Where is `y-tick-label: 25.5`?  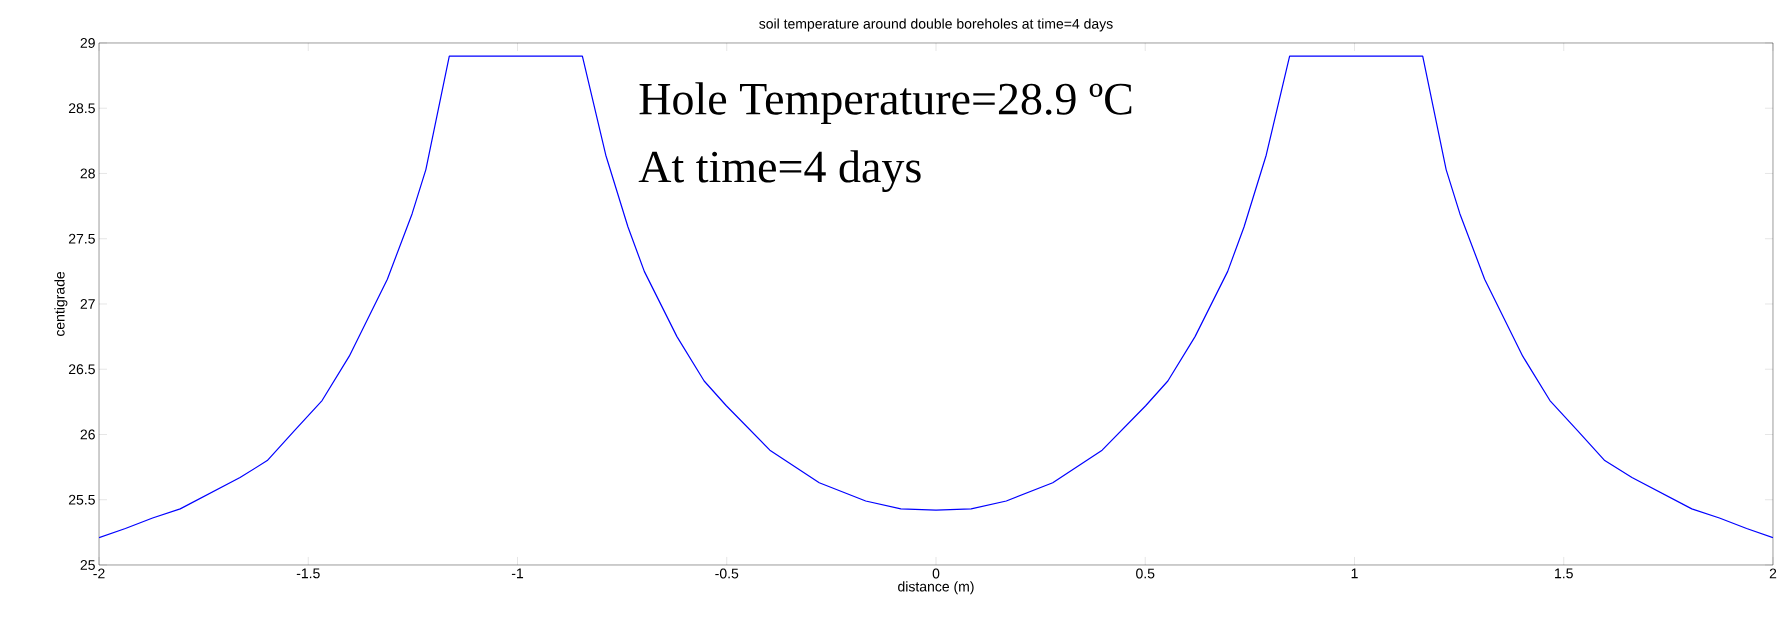
y-tick-label: 25.5 is located at coordinates (81, 499).